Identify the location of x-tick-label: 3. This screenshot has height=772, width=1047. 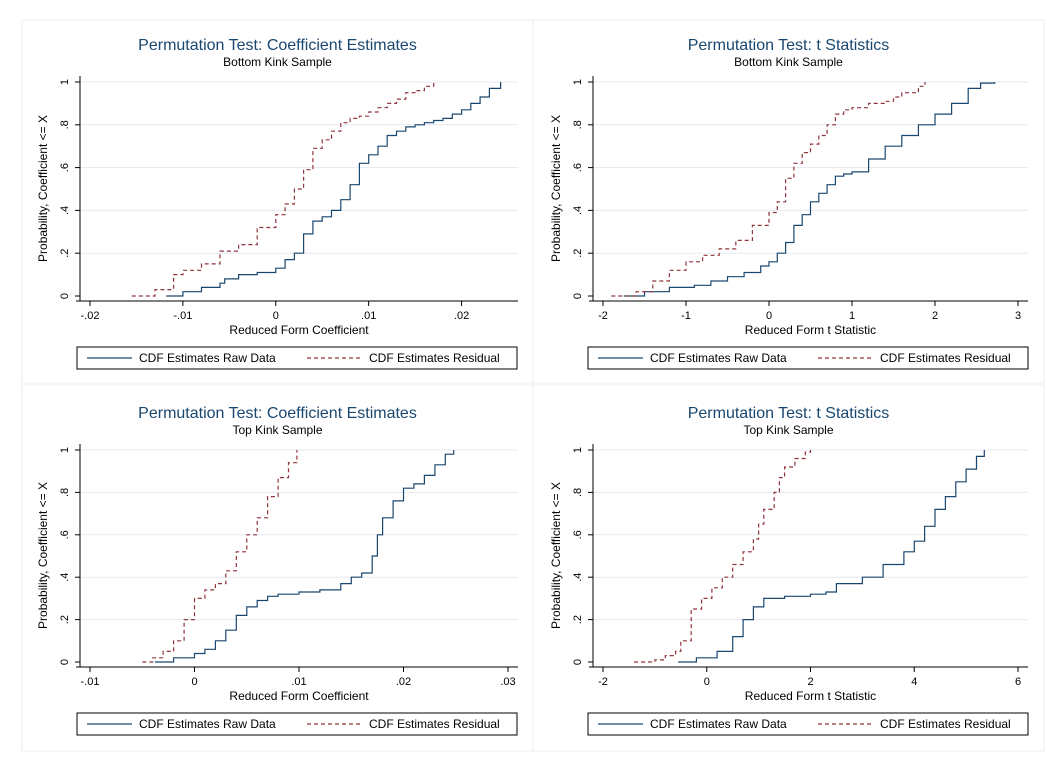
(1018, 316).